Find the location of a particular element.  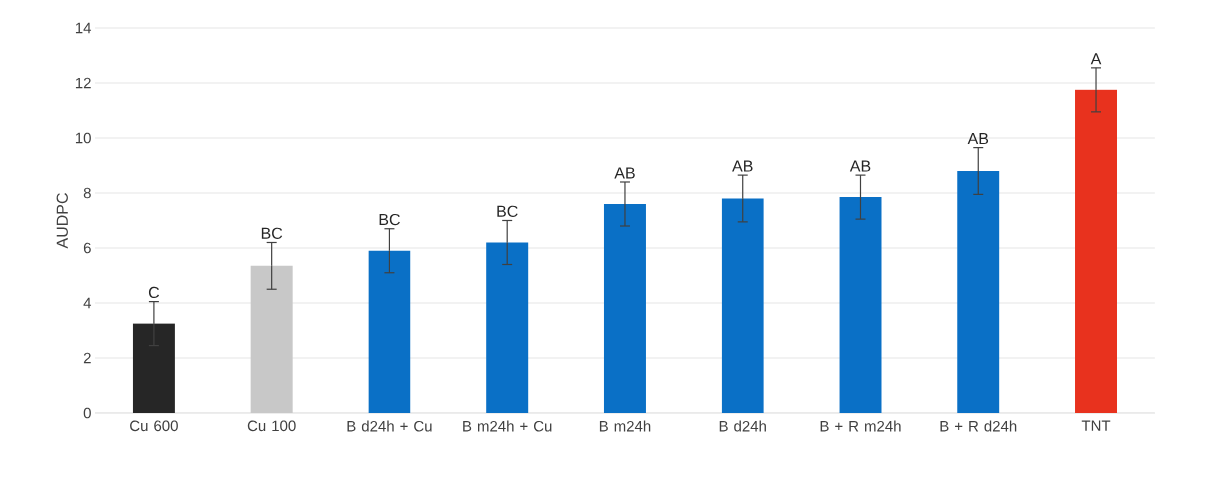

y-tick-label: 0 is located at coordinates (87, 413).